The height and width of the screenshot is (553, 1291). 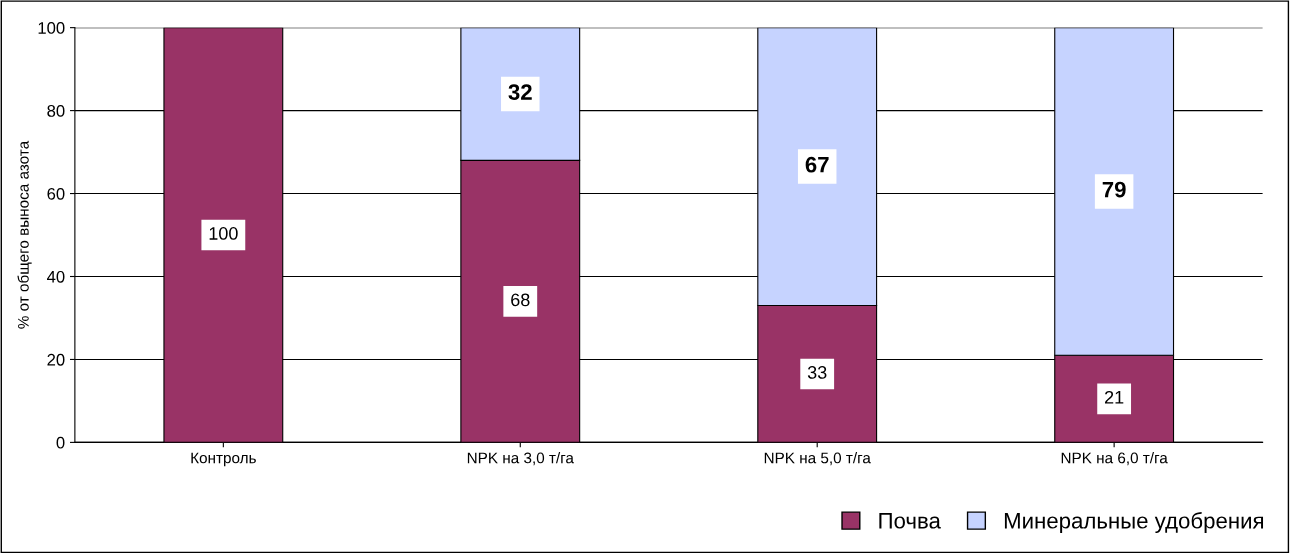 What do you see at coordinates (910, 521) in the screenshot?
I see `legend-label: Почва` at bounding box center [910, 521].